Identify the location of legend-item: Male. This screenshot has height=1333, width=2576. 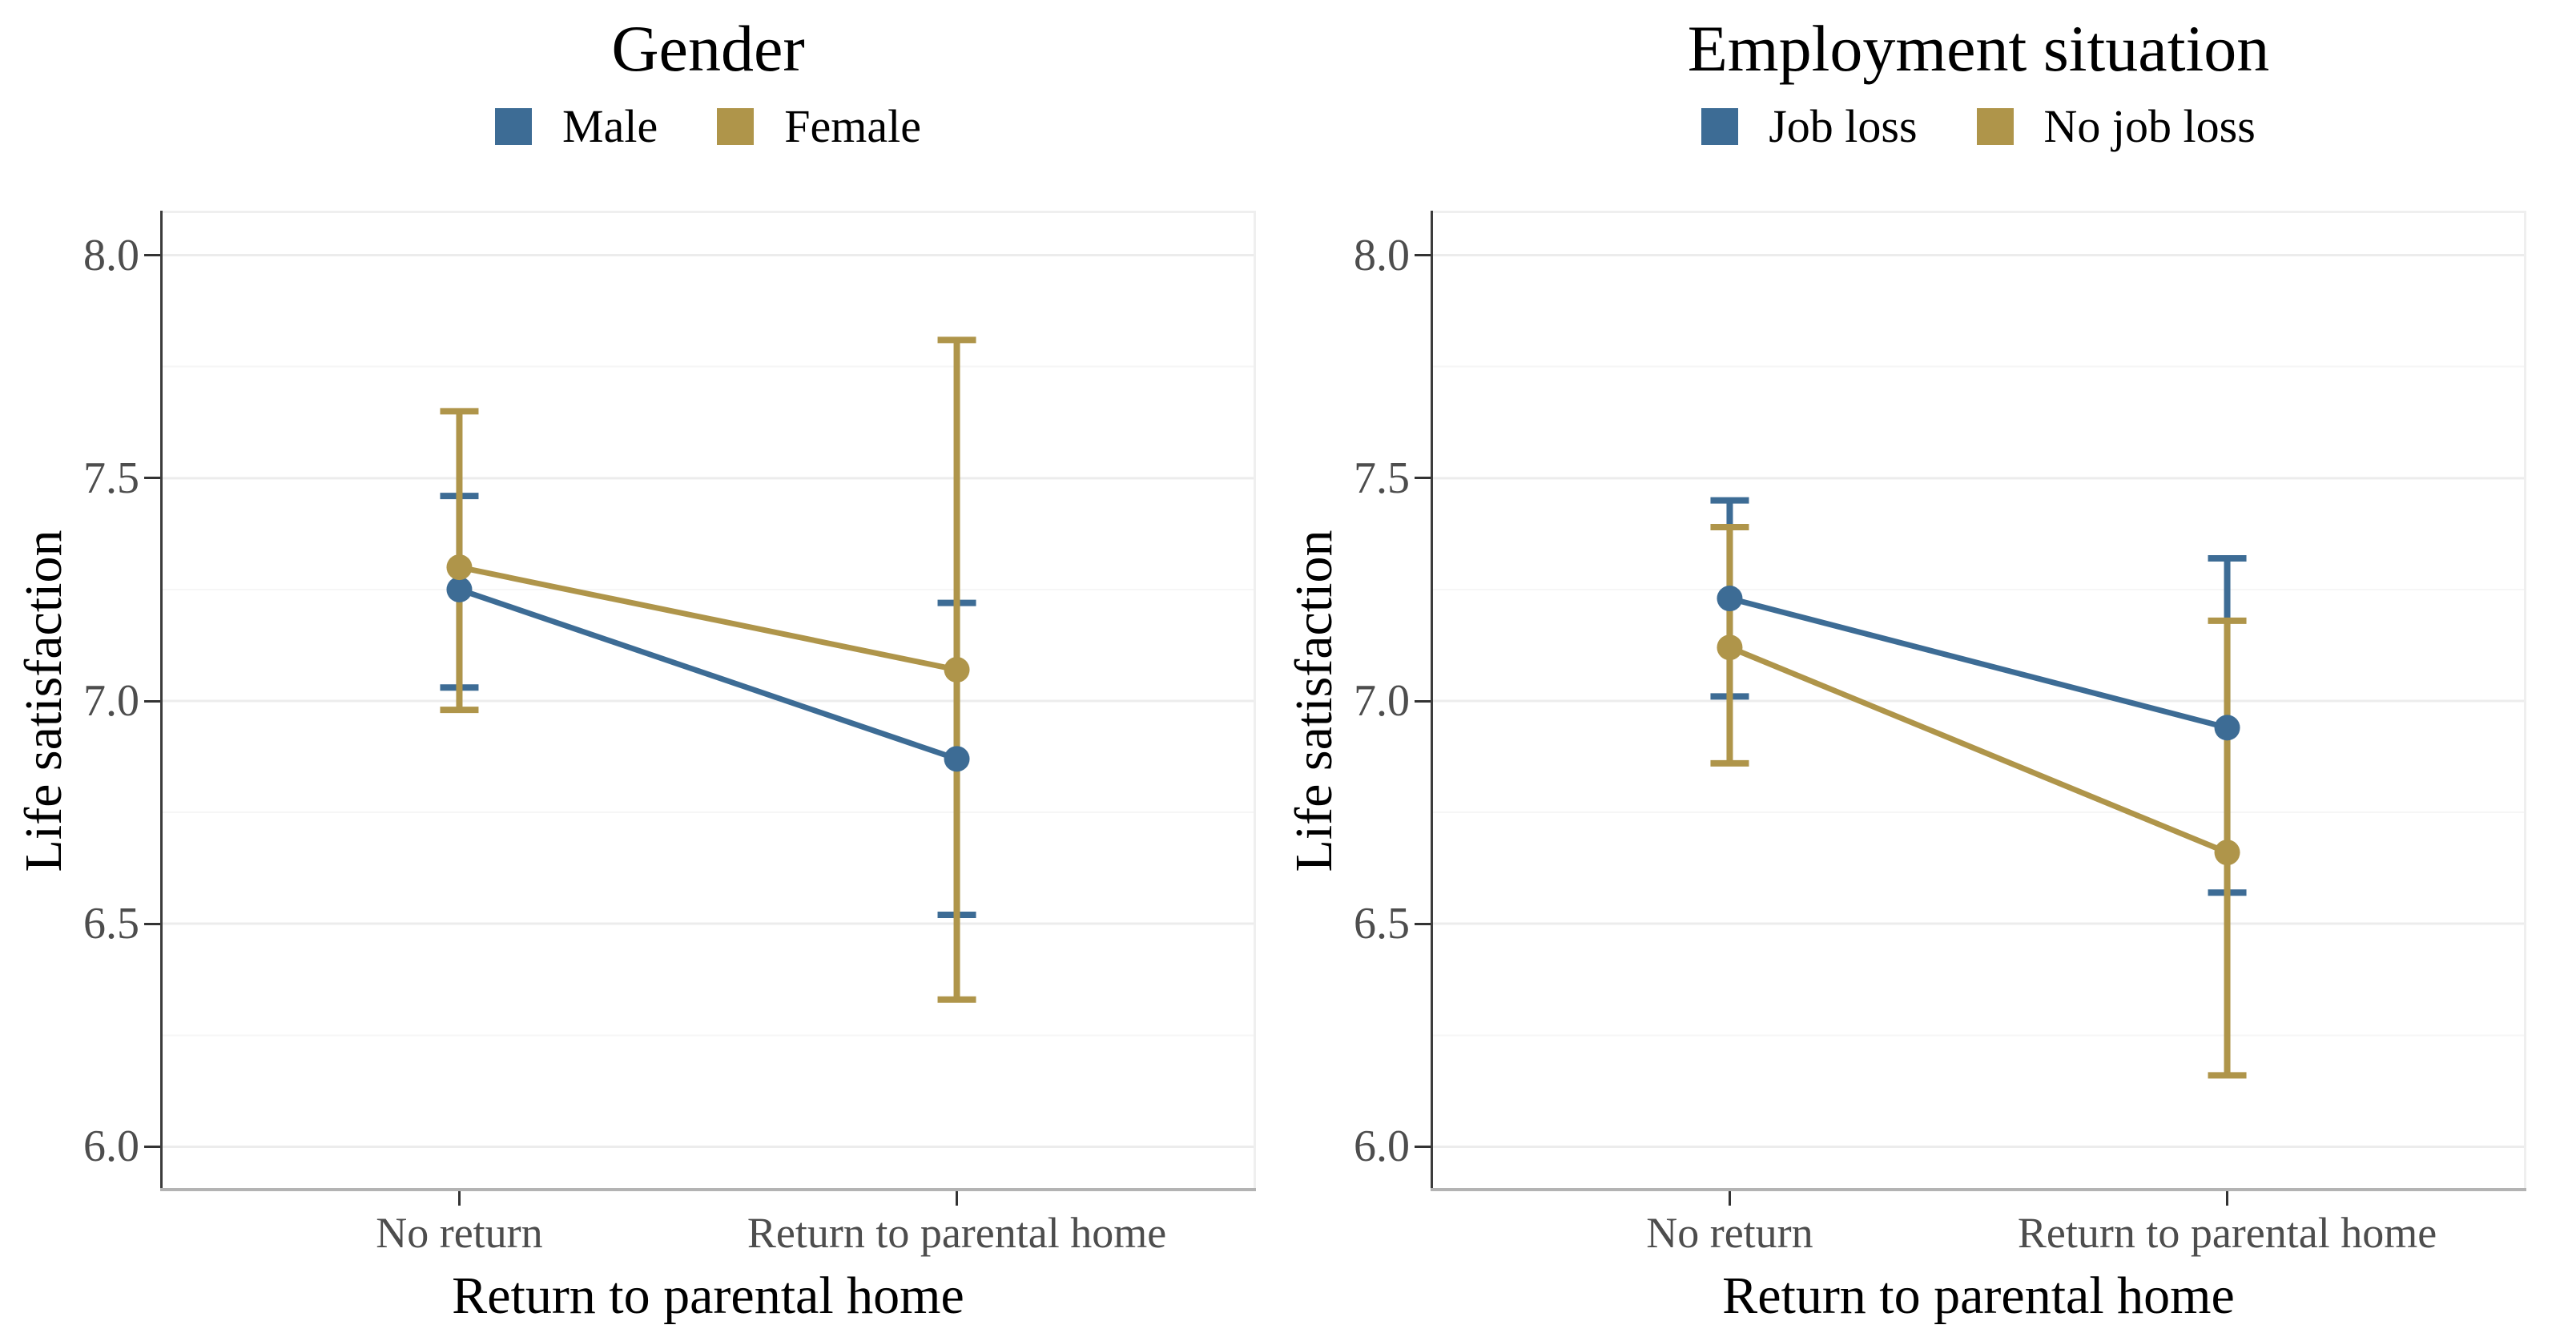
(576, 126).